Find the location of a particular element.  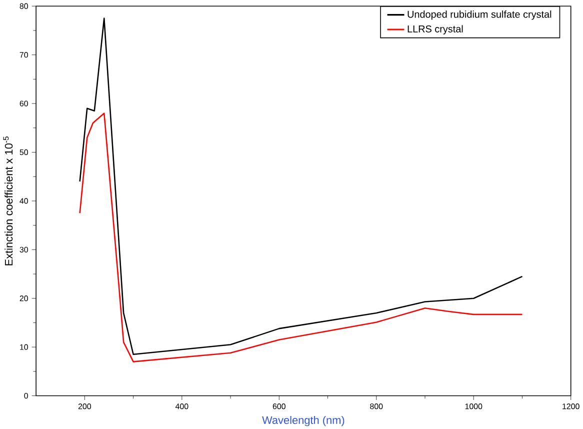

legend-label: Undoped rubidium sulfate crystal is located at coordinates (480, 15).